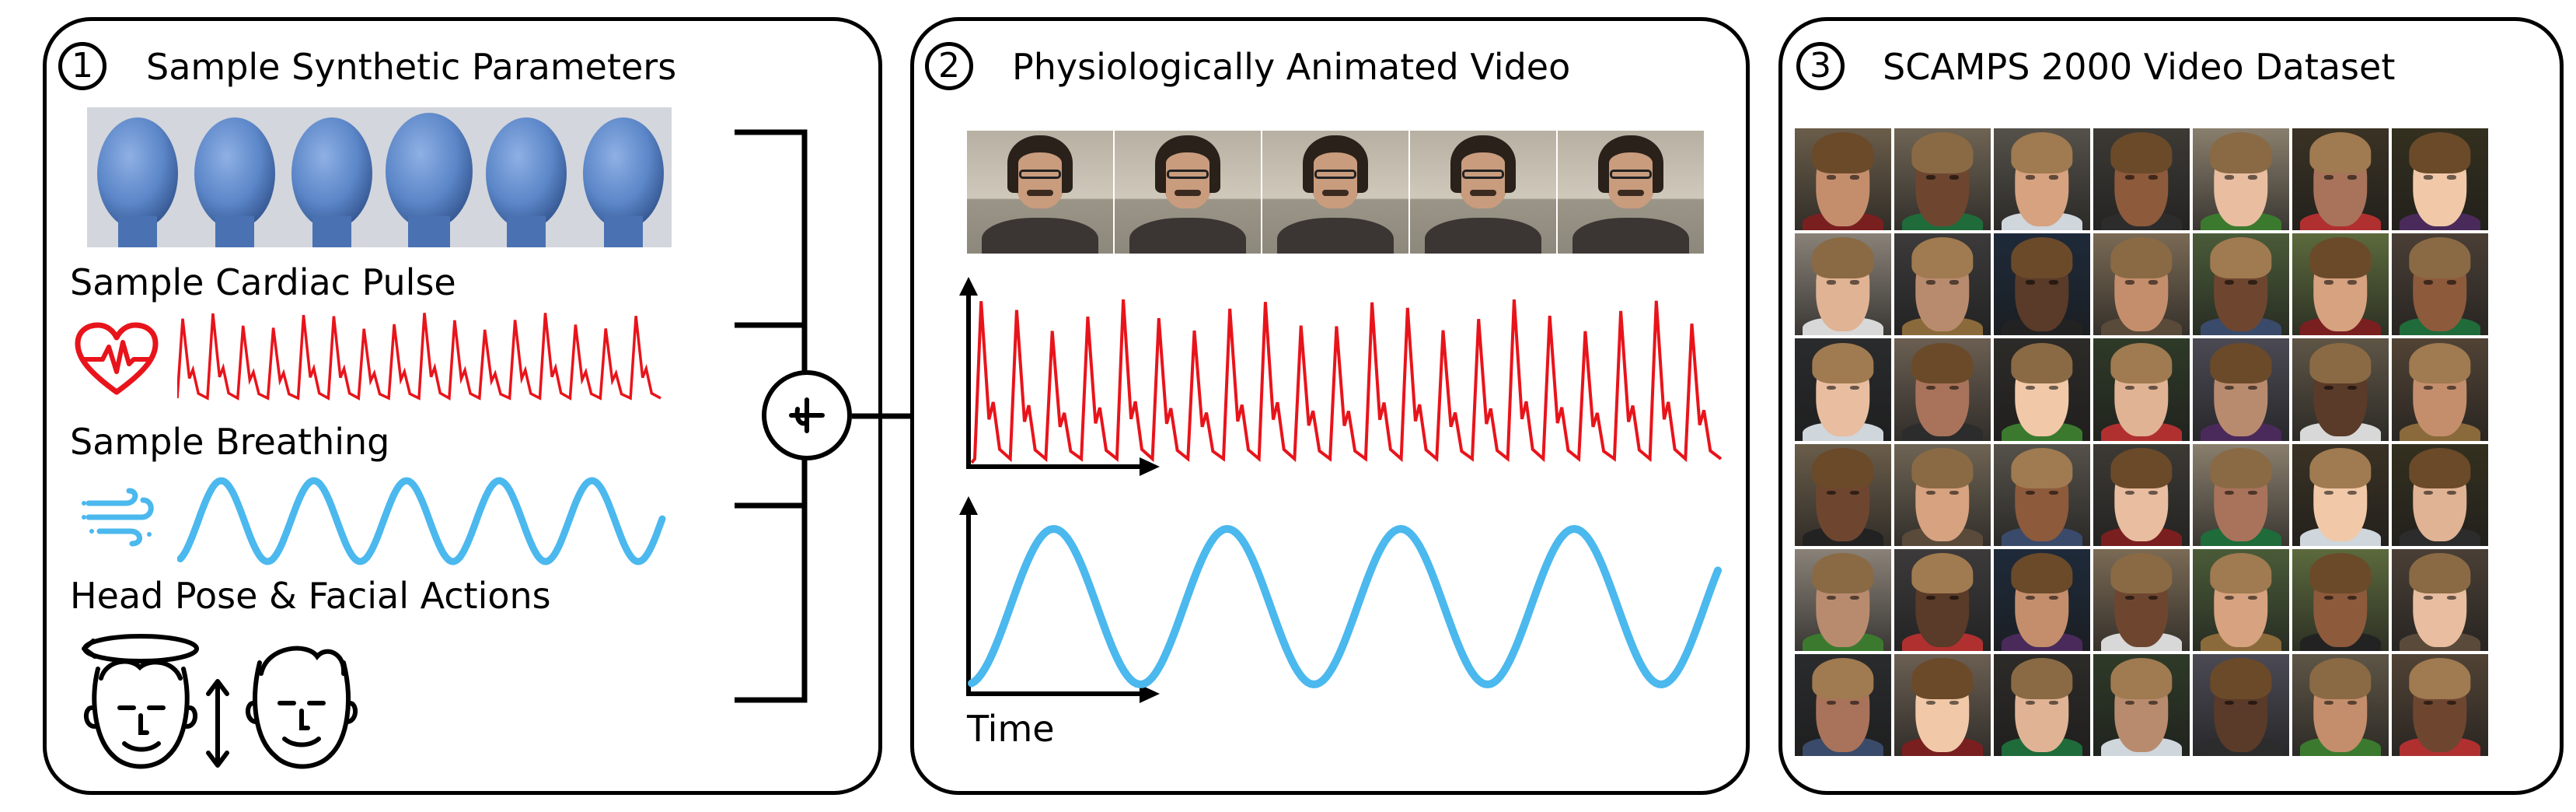 The image size is (2576, 812). What do you see at coordinates (2140, 67) in the screenshot?
I see `panel-3-title: SCAMPS 2000 Video Dataset` at bounding box center [2140, 67].